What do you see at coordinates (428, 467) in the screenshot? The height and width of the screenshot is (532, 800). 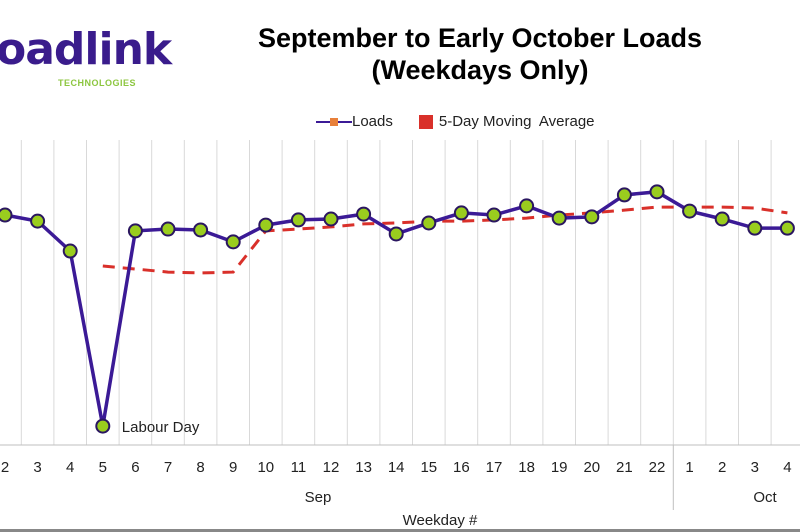 I see `x-tick-label: 15` at bounding box center [428, 467].